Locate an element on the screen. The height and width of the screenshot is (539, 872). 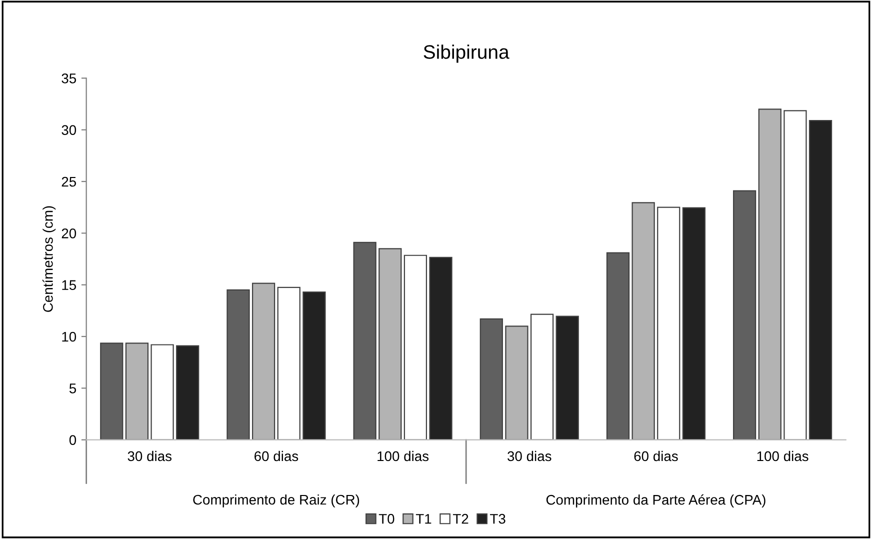
legend-label: T3 is located at coordinates (498, 519).